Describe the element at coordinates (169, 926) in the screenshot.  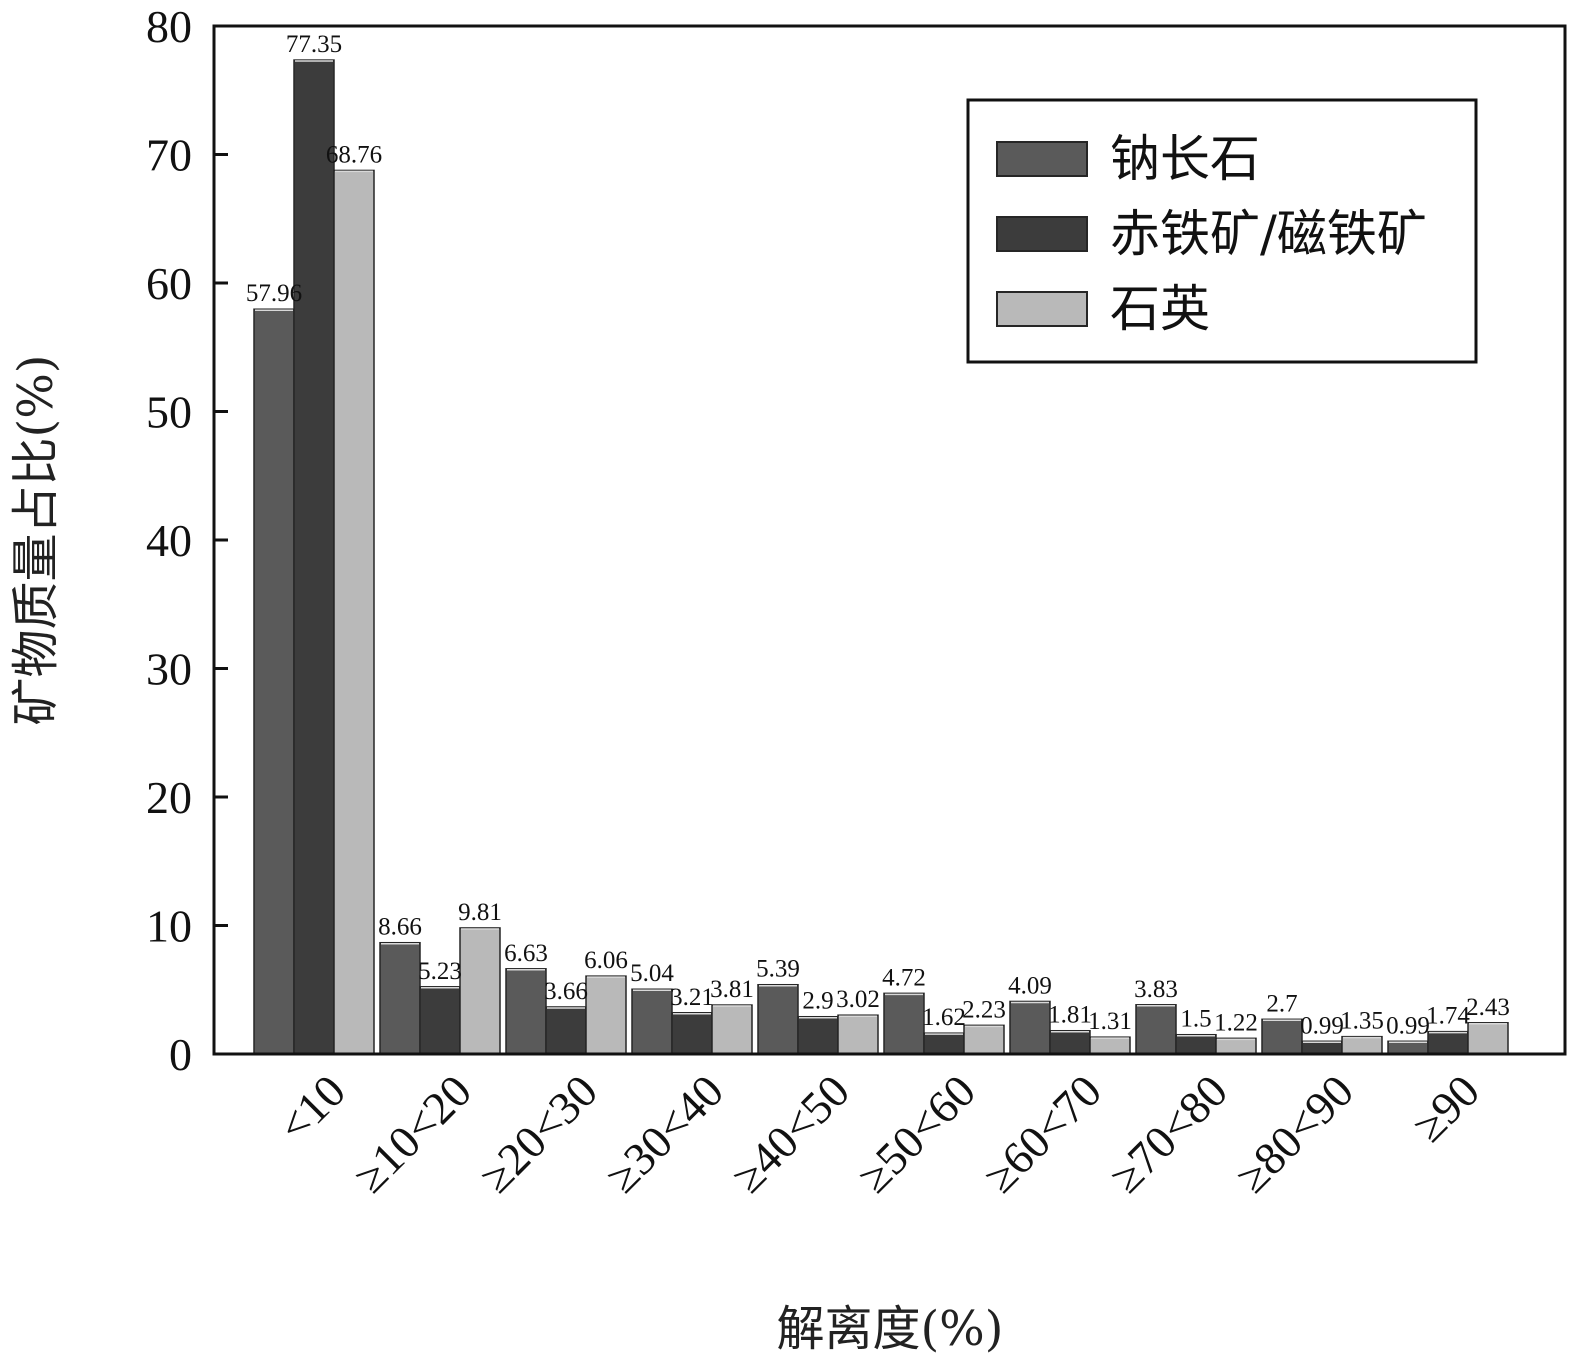
I see `y-tick-label: 10` at that location.